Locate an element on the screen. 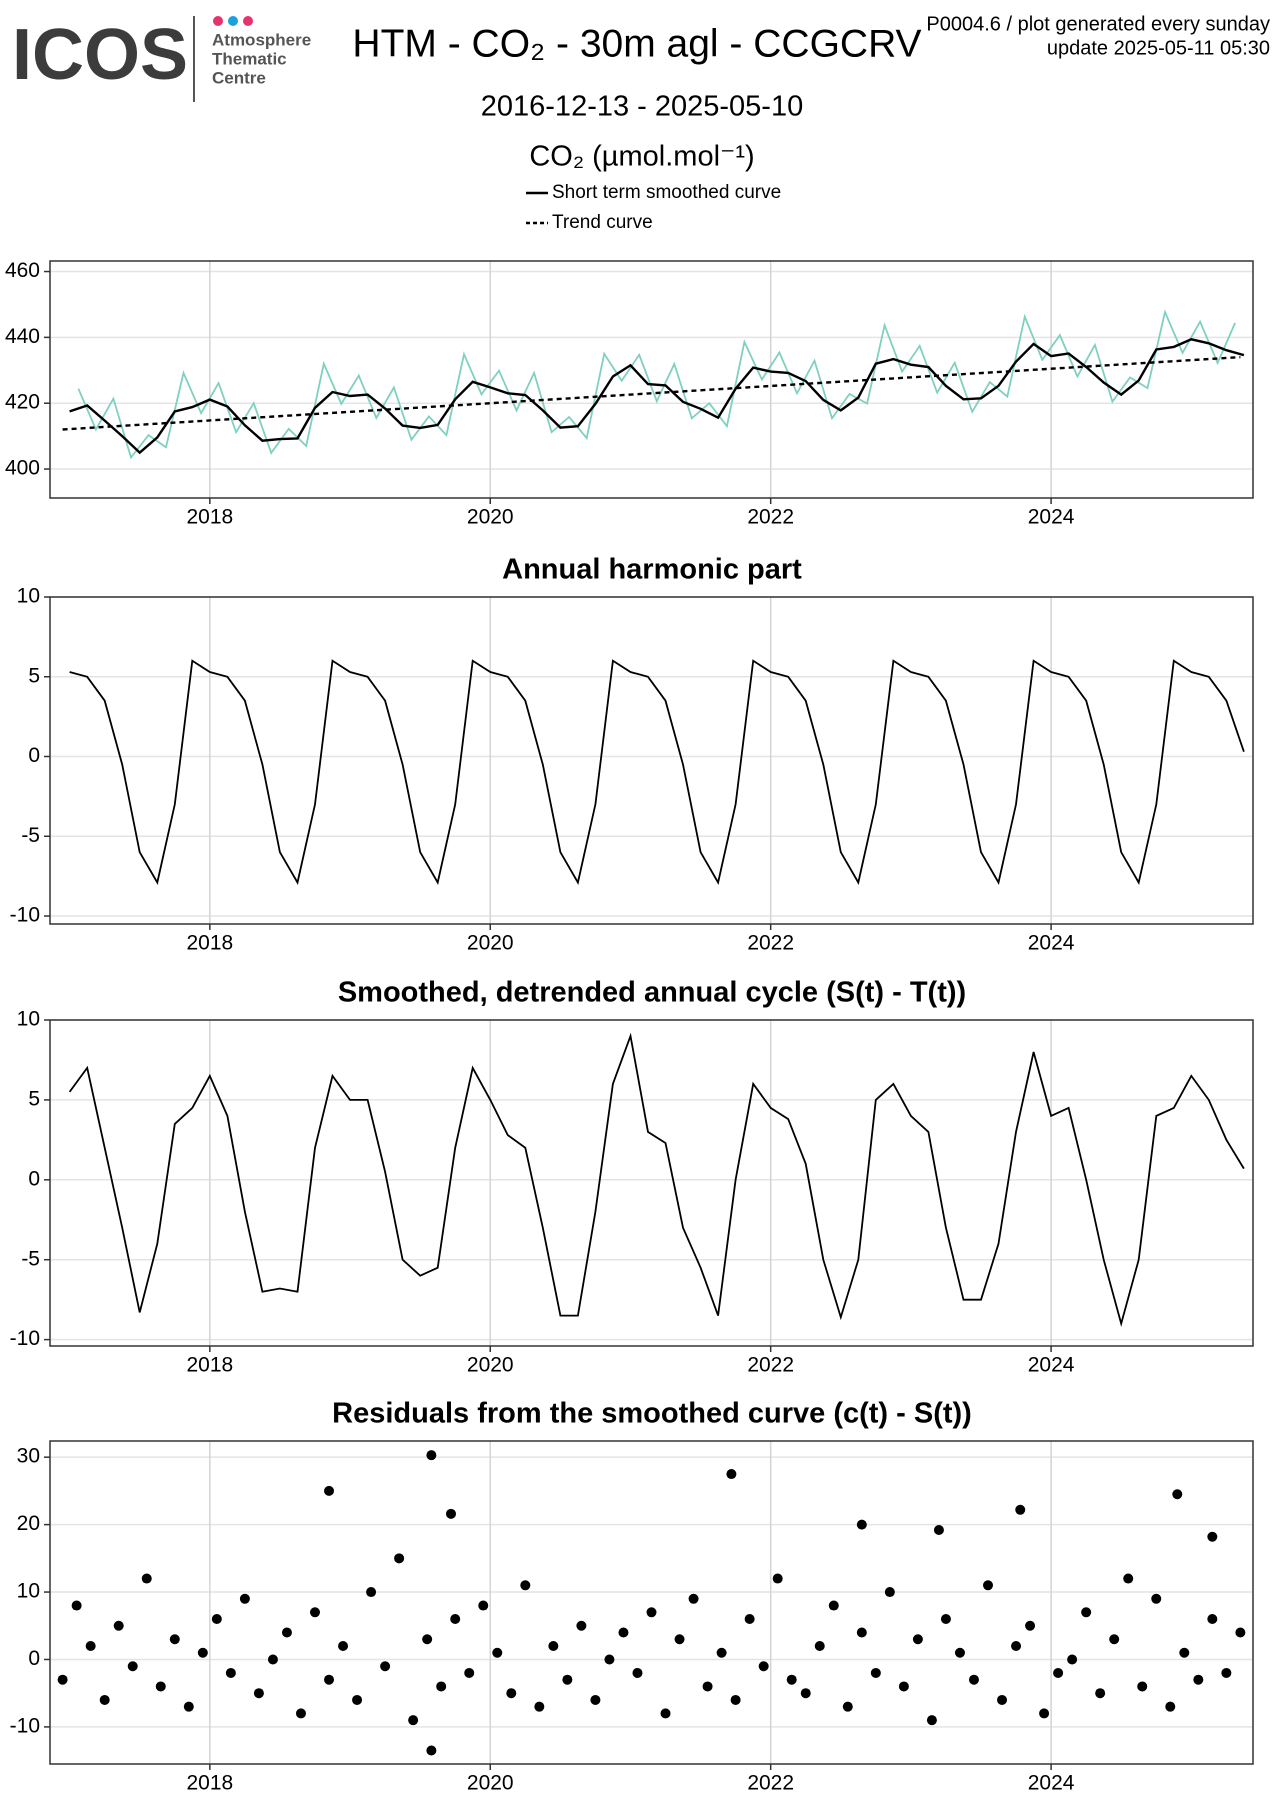 Image resolution: width=1275 pixels, height=1800 pixels. y-tick-label: 440 is located at coordinates (22, 336).